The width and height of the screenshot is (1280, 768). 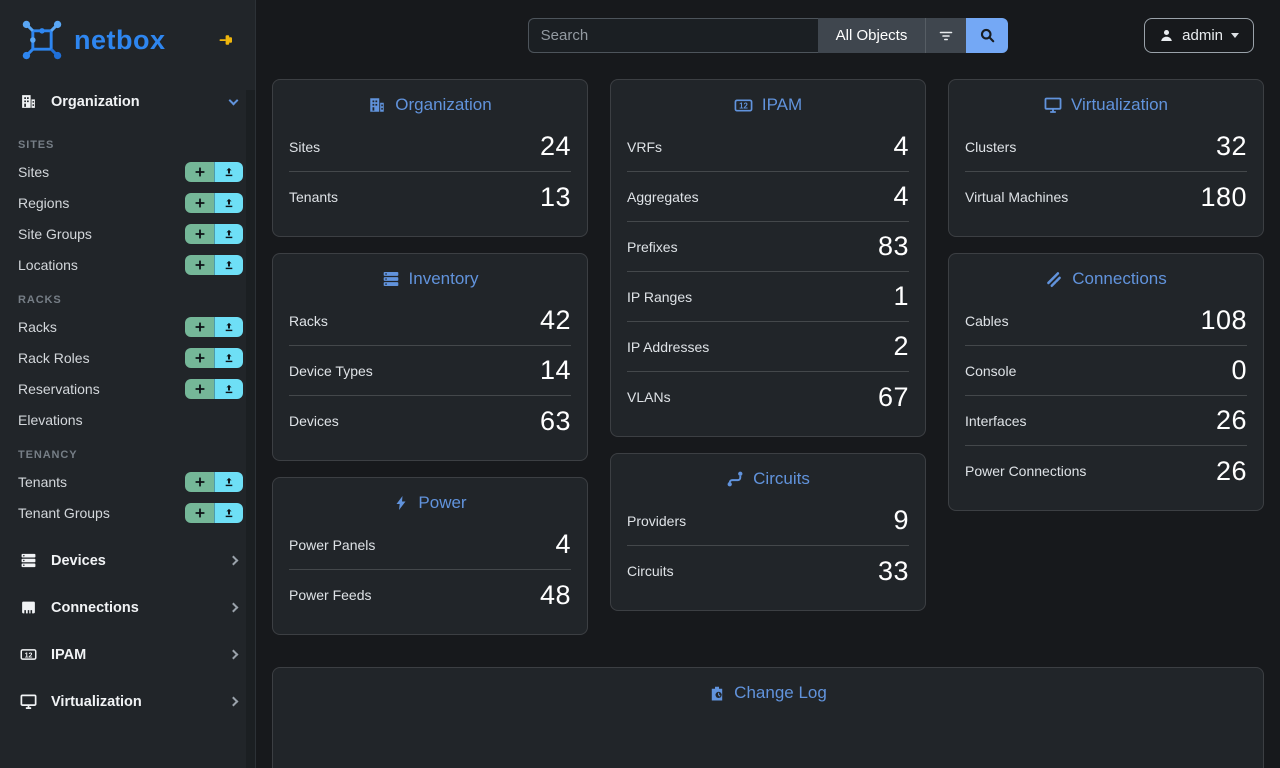 I want to click on stat-label: Power Feeds, so click(x=330, y=595).